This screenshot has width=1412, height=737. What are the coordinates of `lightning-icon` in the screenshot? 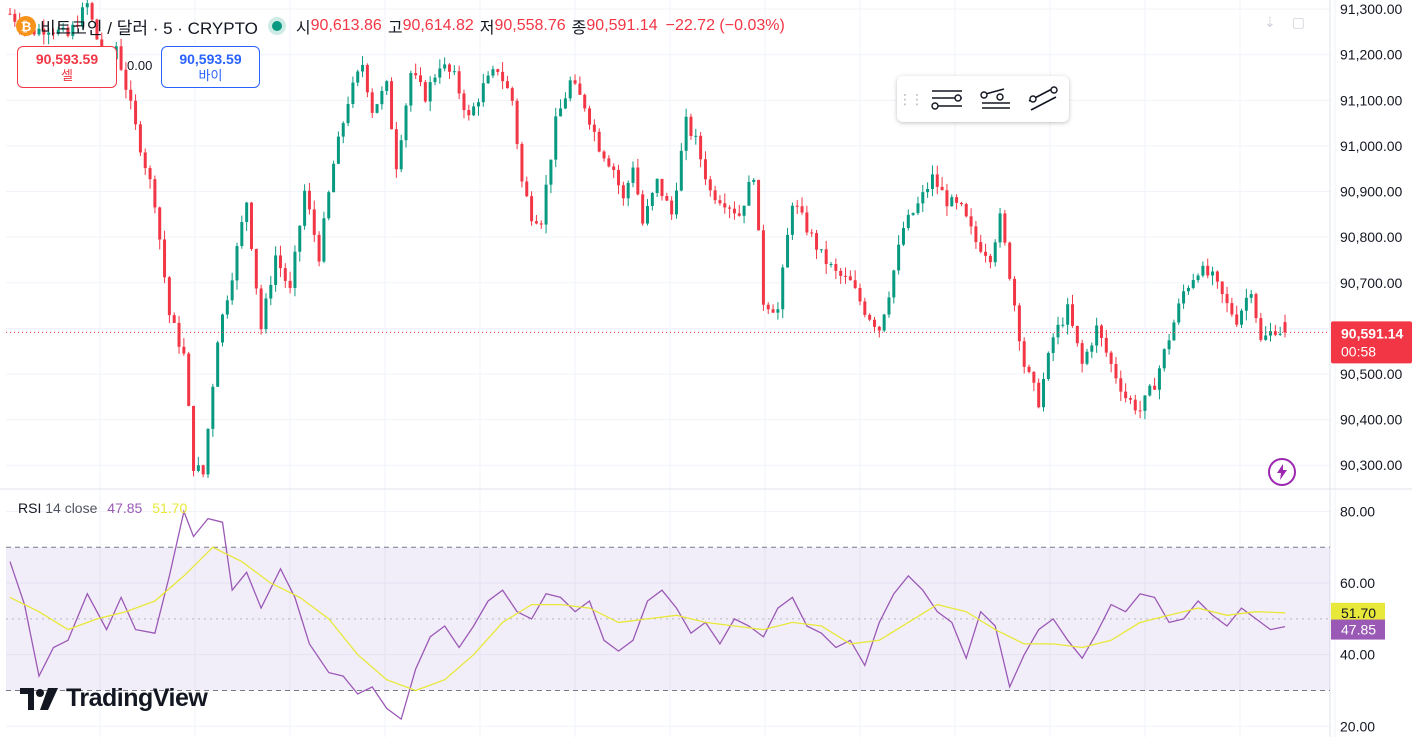 It's located at (1282, 472).